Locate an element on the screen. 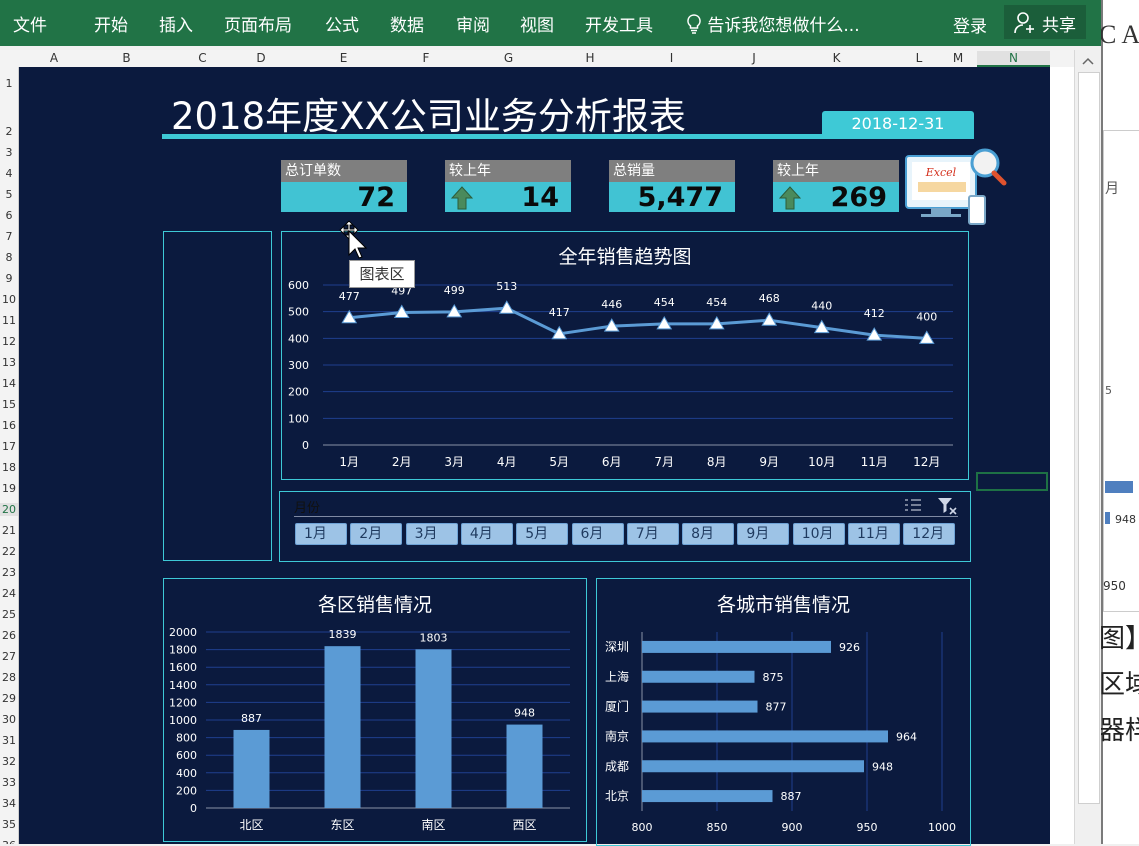 The height and width of the screenshot is (846, 1139). vertical-scrollbar is located at coordinates (1088, 447).